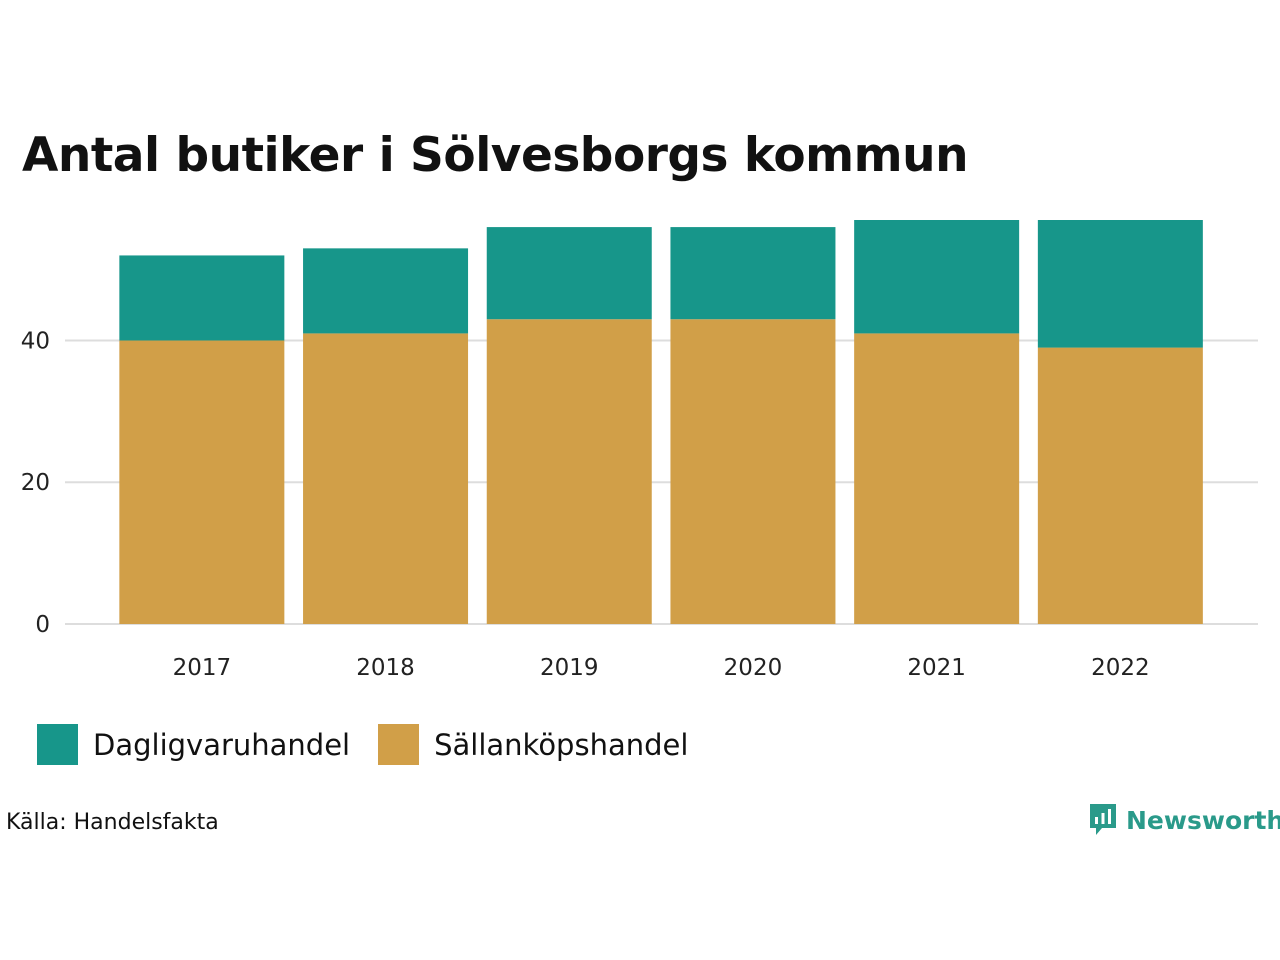 Image resolution: width=1280 pixels, height=960 pixels. I want to click on x-tick-label-2019: 2019, so click(569, 668).